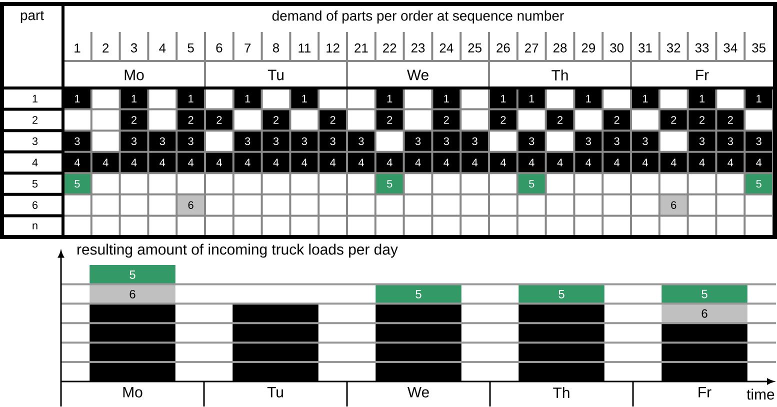 The image size is (777, 407). I want to click on x-tick-label: 5, so click(191, 47).